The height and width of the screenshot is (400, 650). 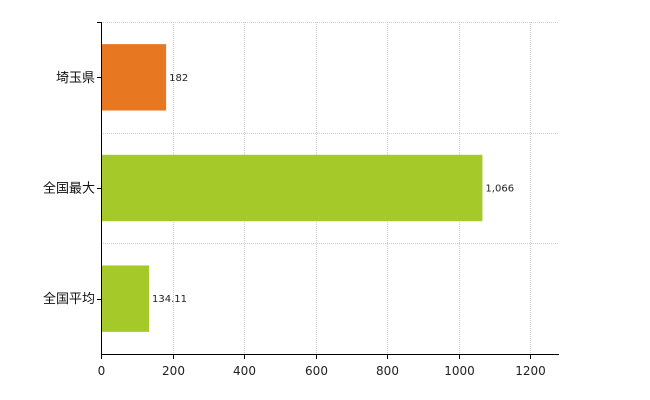 I want to click on x-tick-label: 1200, so click(x=530, y=371).